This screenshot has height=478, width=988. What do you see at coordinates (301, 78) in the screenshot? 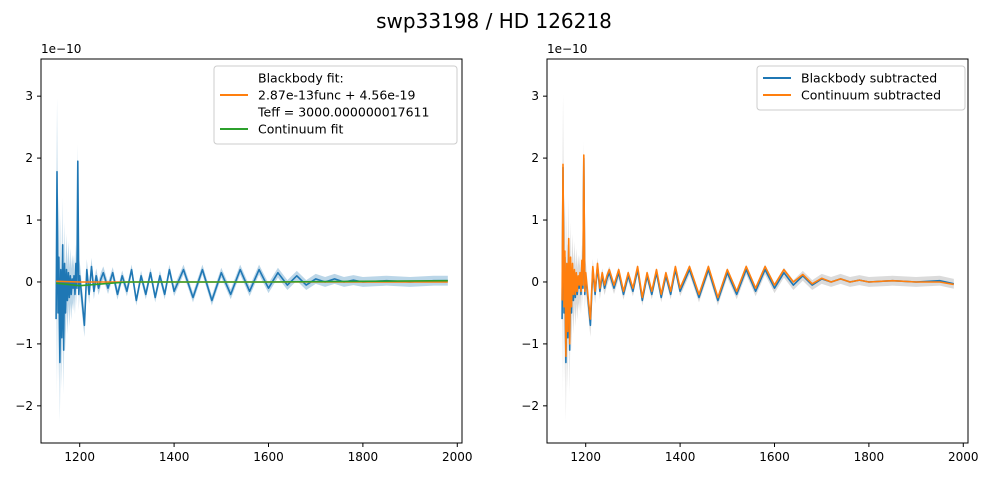
I see `legend-entry: Blackbody fit:` at bounding box center [301, 78].